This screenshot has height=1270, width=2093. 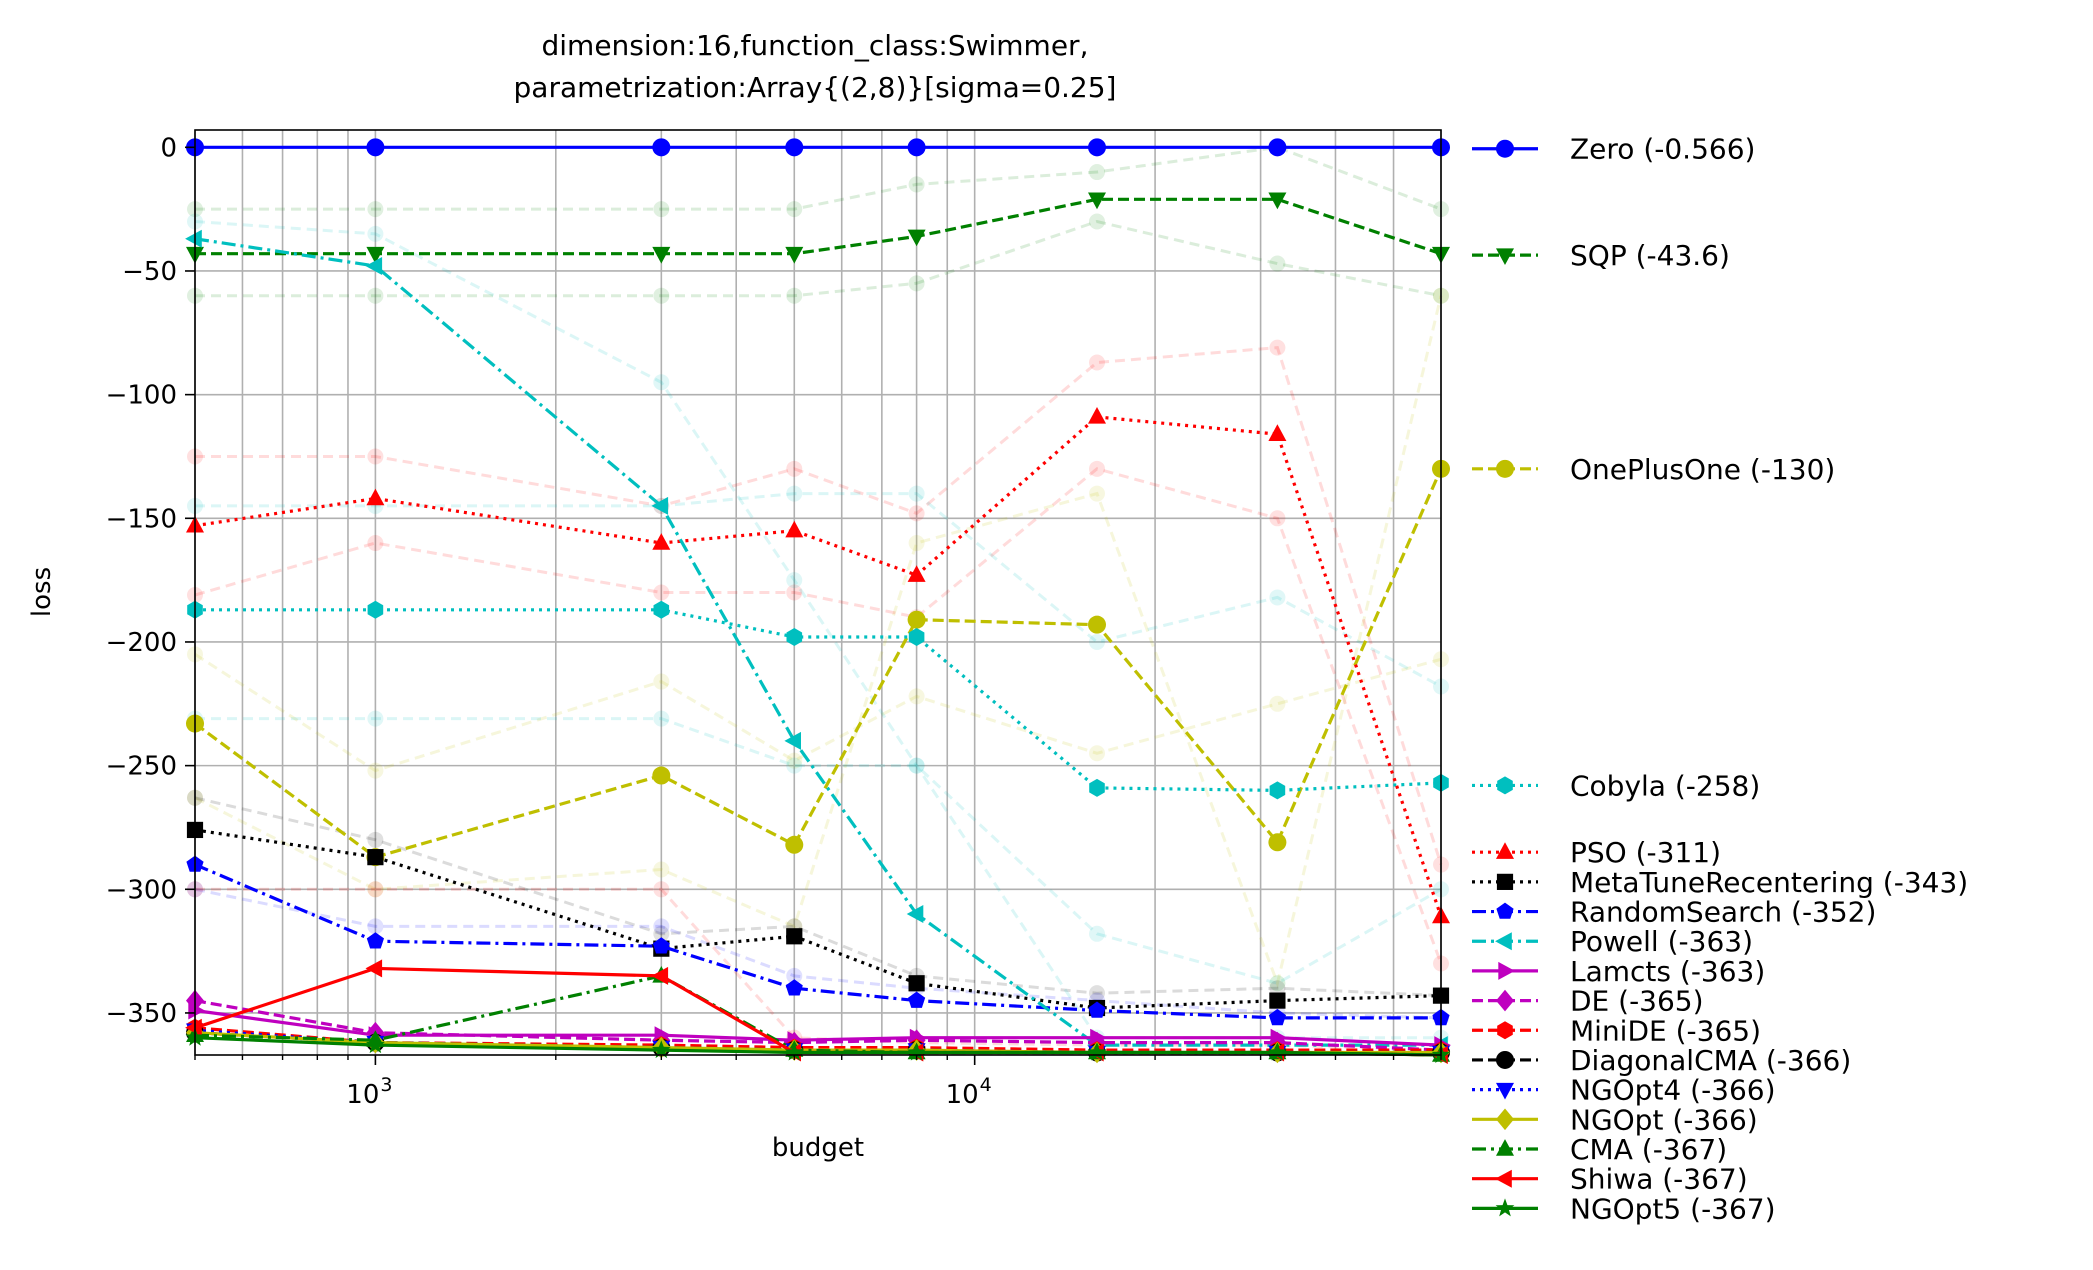 What do you see at coordinates (150, 581) in the screenshot?
I see `y-axis-ticks: 0 −50 −100 −150 −200 −250 −300 −350` at bounding box center [150, 581].